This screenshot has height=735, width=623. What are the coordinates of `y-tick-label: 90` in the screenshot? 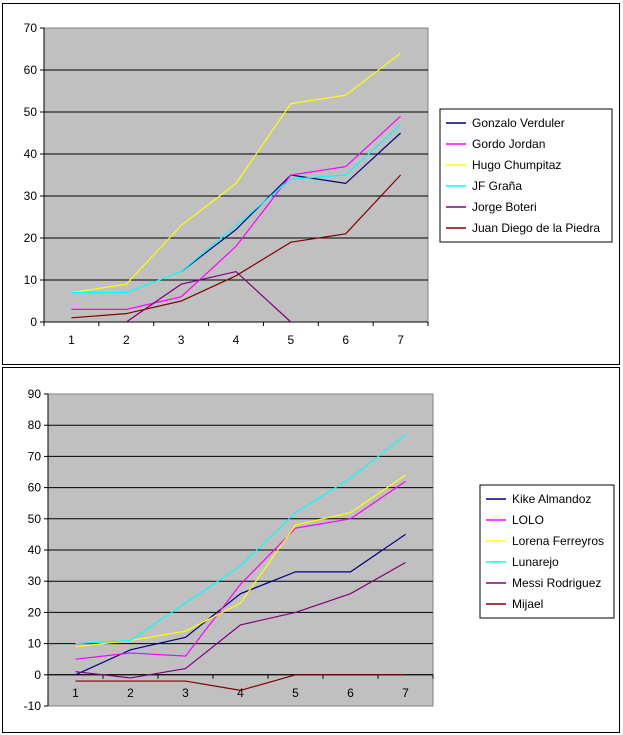 It's located at (35, 394).